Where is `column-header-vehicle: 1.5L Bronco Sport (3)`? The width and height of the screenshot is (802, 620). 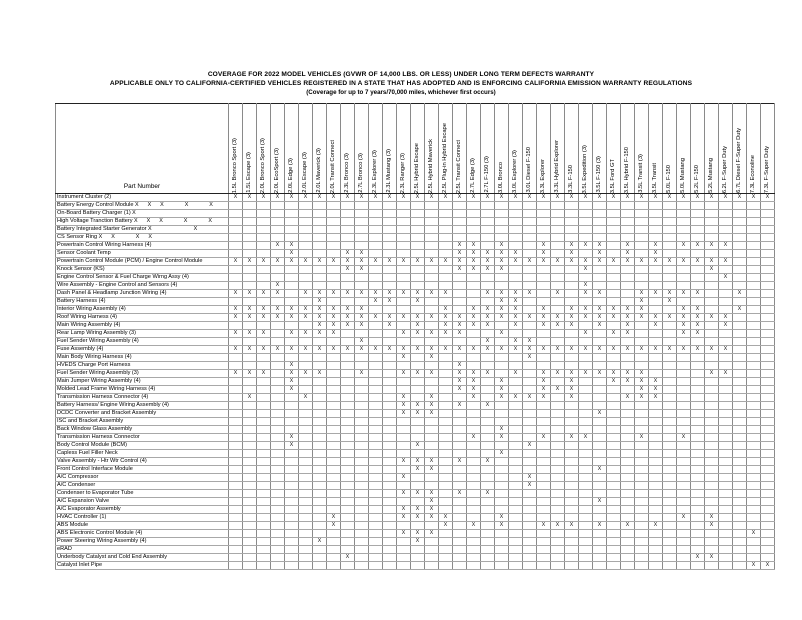
column-header-vehicle: 1.5L Bronco Sport (3) is located at coordinates (235, 148).